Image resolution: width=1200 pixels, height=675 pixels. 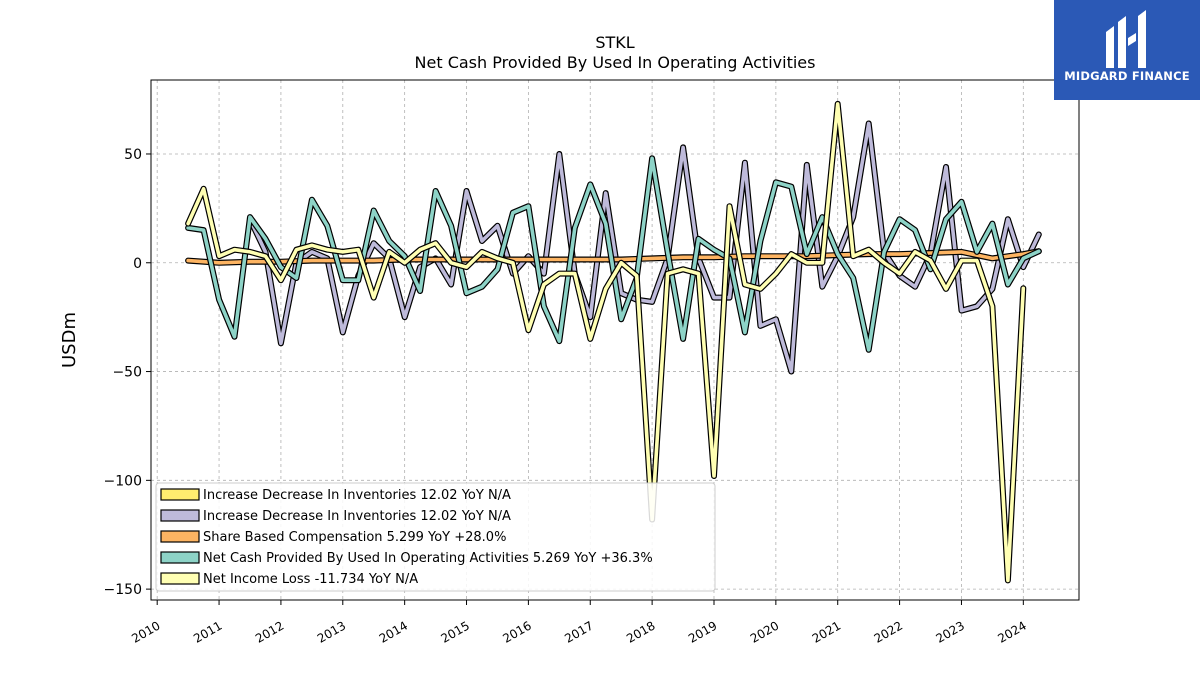 What do you see at coordinates (1127, 76) in the screenshot?
I see `logo-text: MIDGARD FINANCE` at bounding box center [1127, 76].